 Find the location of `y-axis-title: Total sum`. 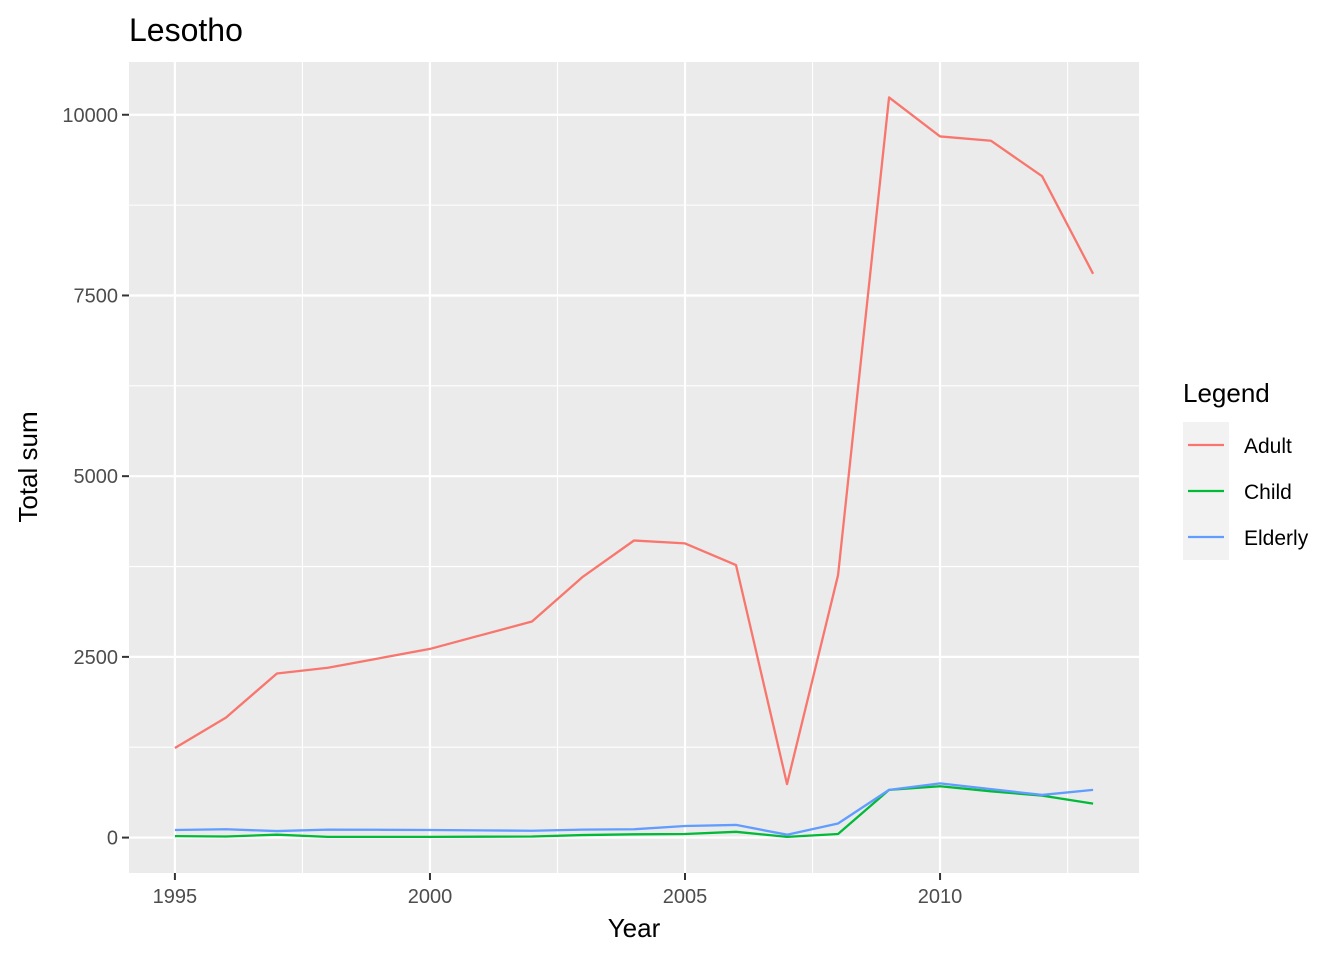

y-axis-title: Total sum is located at coordinates (28, 466).